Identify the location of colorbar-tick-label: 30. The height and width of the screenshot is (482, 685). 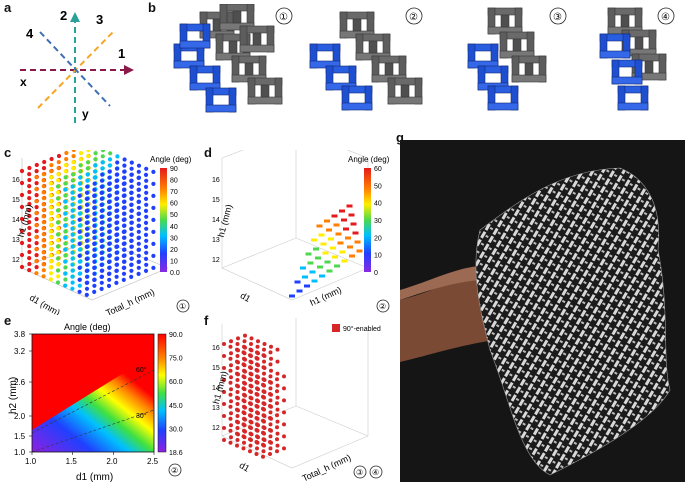
(174, 238).